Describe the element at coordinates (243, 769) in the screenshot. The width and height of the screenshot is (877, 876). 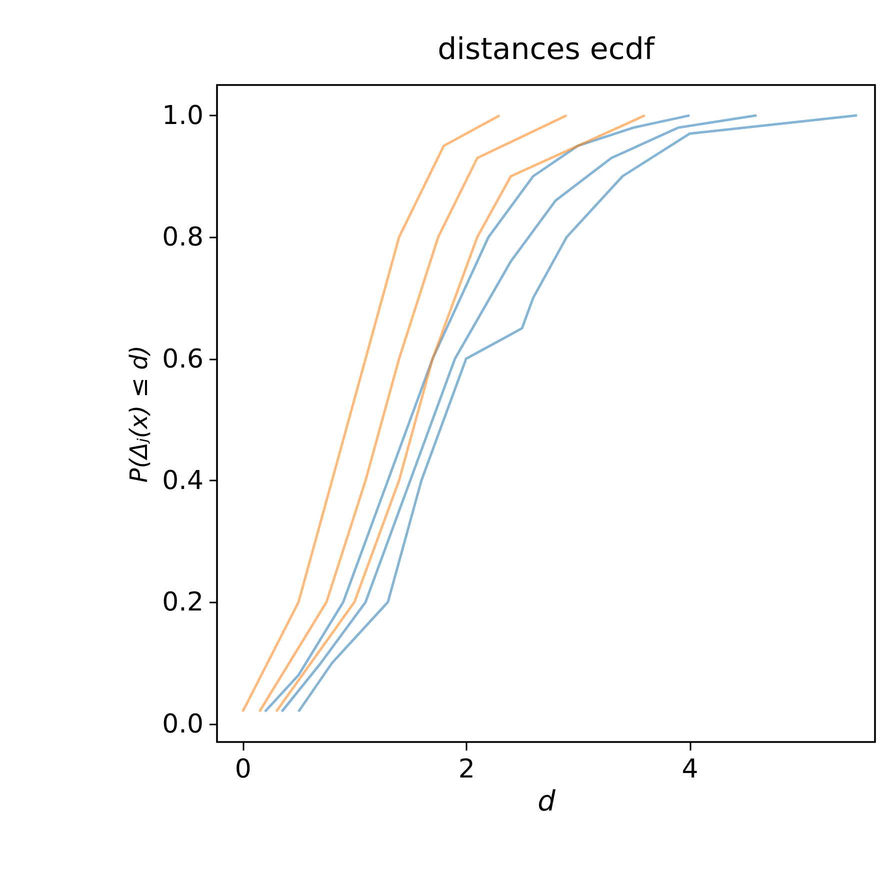
I see `x-tick-label: 0` at that location.